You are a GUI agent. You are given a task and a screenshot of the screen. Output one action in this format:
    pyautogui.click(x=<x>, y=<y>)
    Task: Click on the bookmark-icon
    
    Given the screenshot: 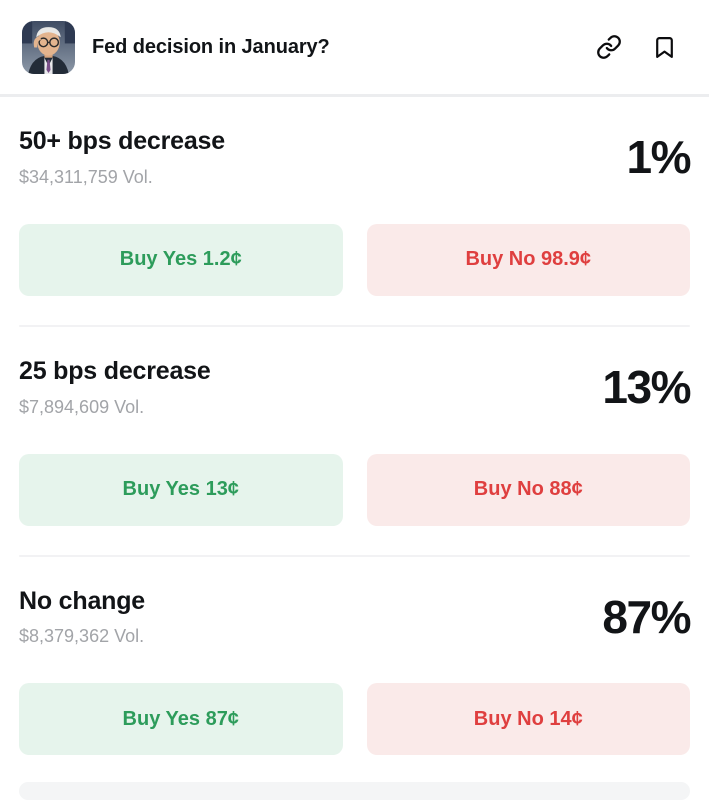 What is the action you would take?
    pyautogui.click(x=664, y=47)
    